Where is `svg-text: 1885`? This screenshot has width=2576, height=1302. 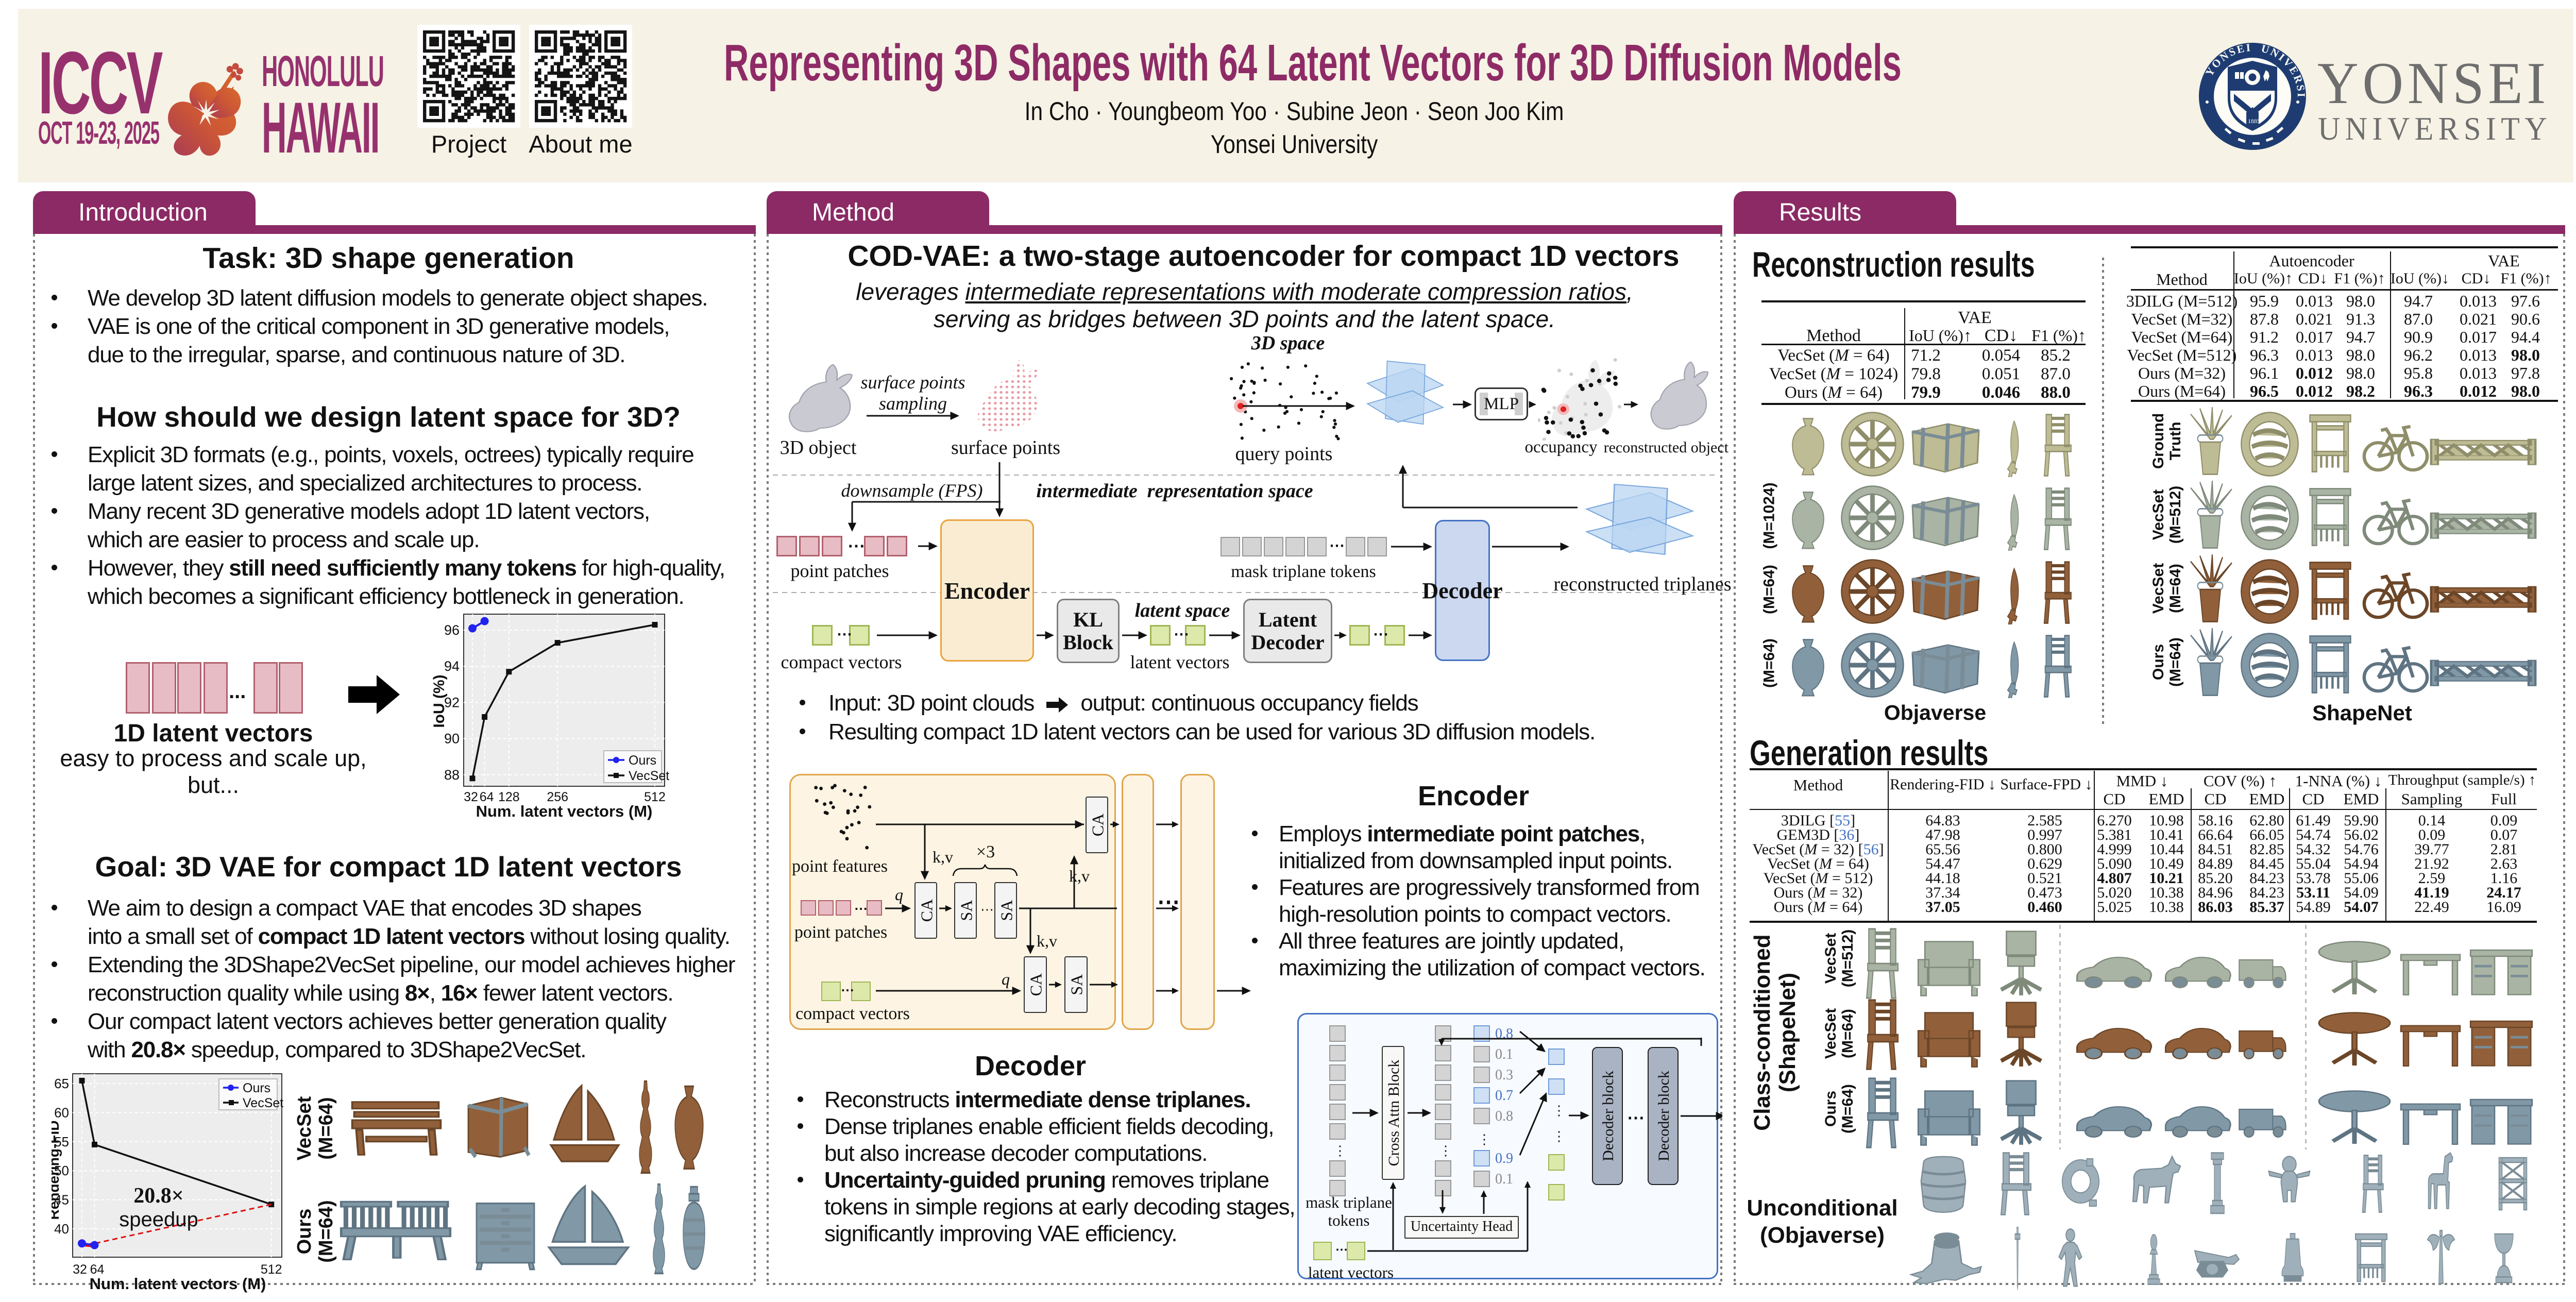 svg-text: 1885 is located at coordinates (2254, 121).